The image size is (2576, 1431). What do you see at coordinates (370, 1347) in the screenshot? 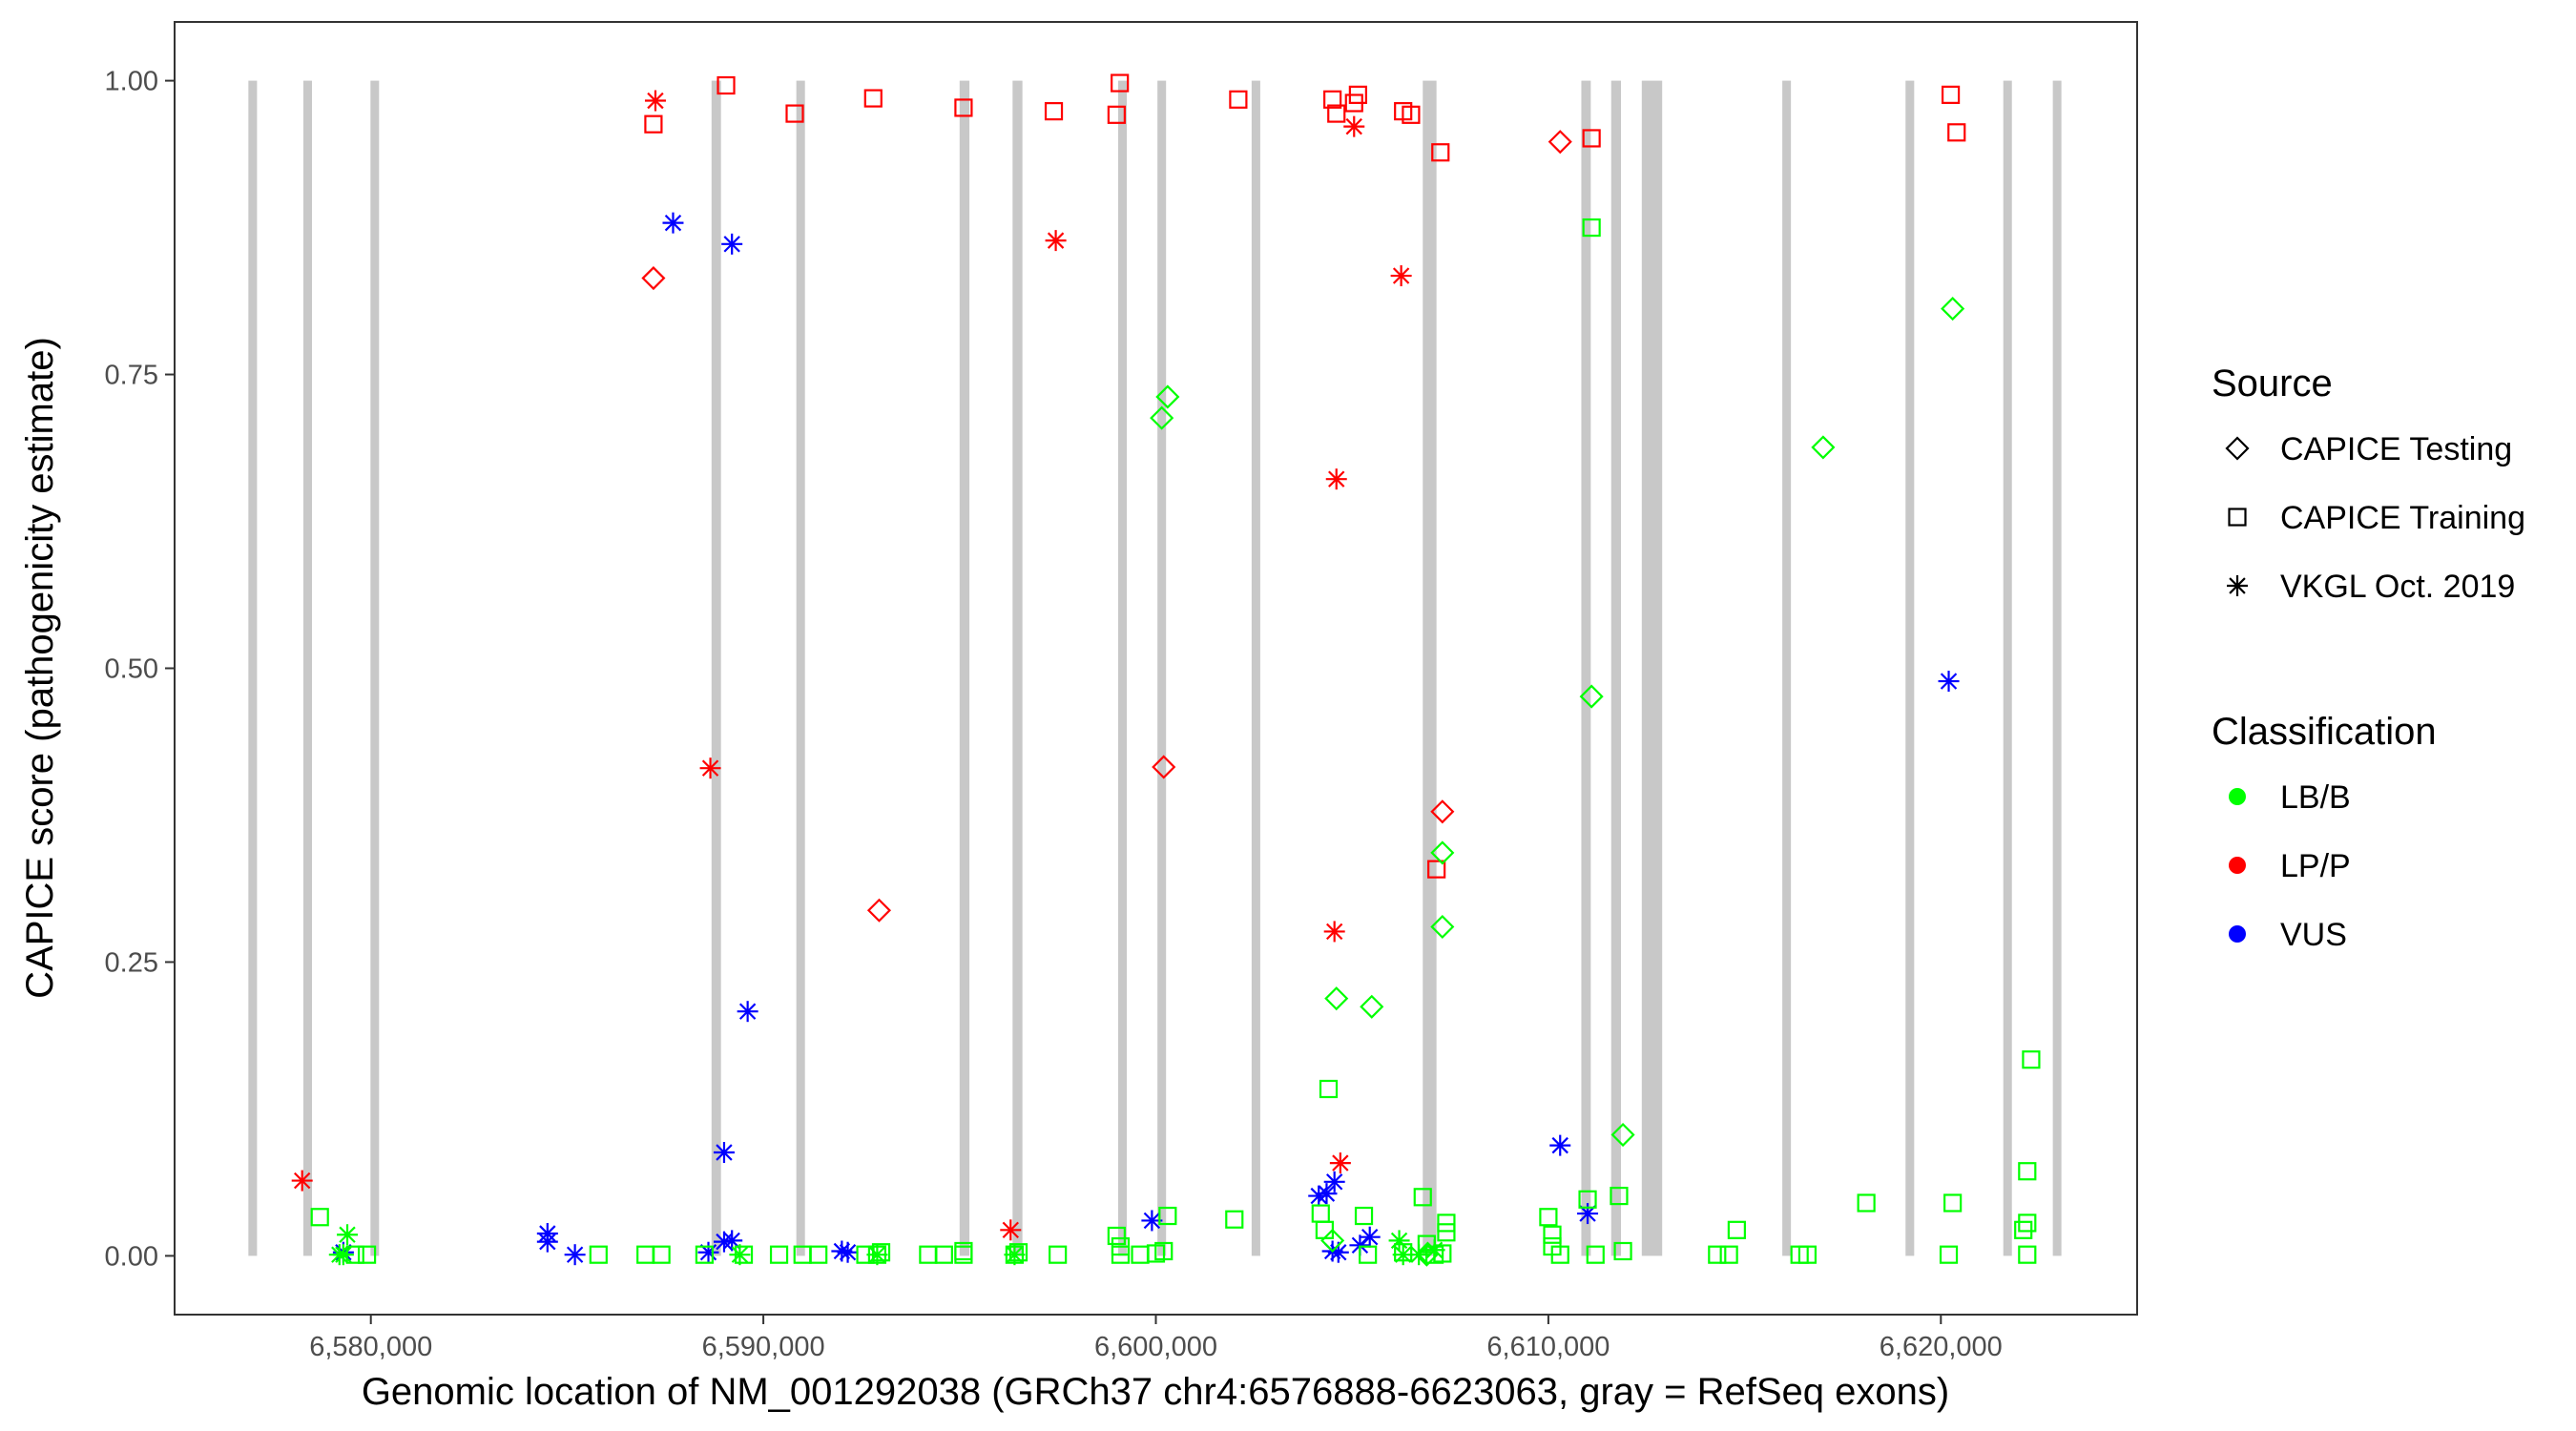
I see `x-tick-label: 6,580,000` at bounding box center [370, 1347].